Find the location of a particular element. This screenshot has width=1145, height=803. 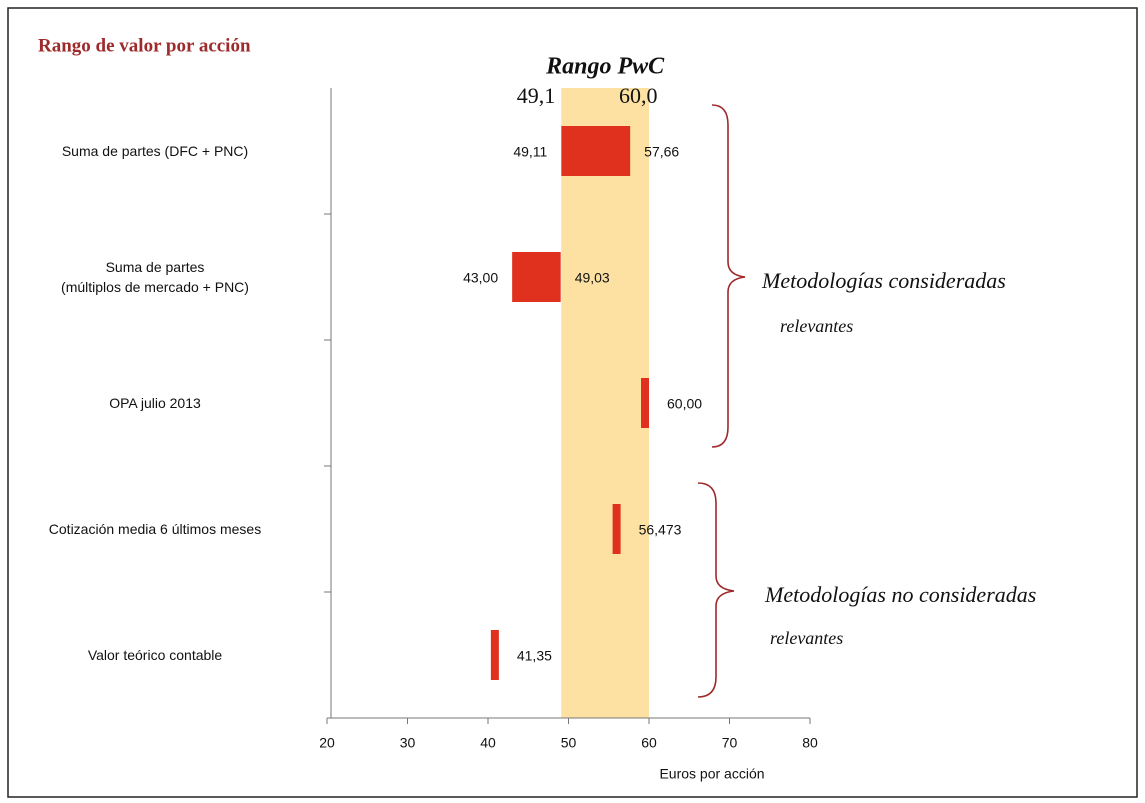

high-label: 57,66 is located at coordinates (661, 152).